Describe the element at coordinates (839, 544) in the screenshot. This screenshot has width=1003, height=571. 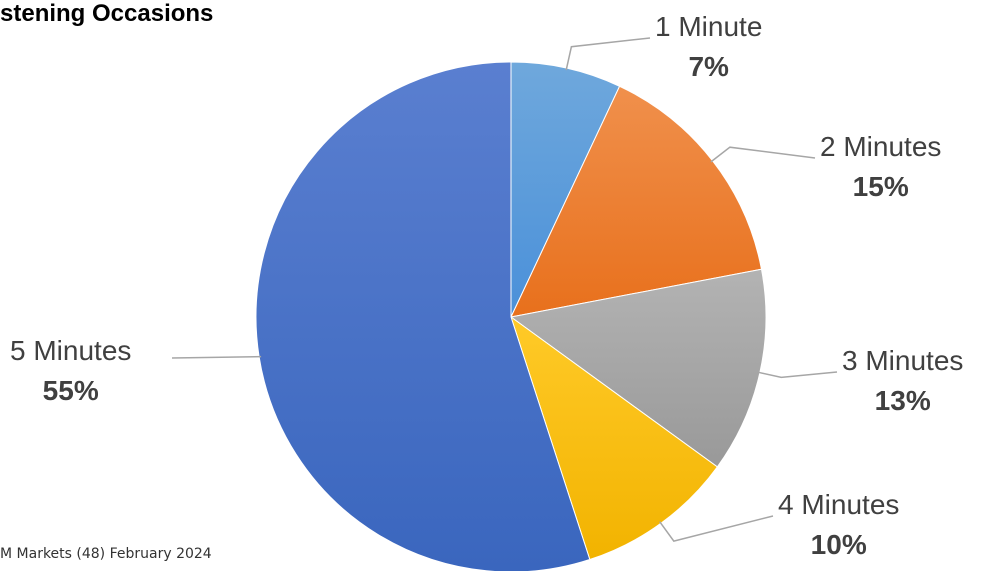
I see `slice-percent-label: 10%` at that location.